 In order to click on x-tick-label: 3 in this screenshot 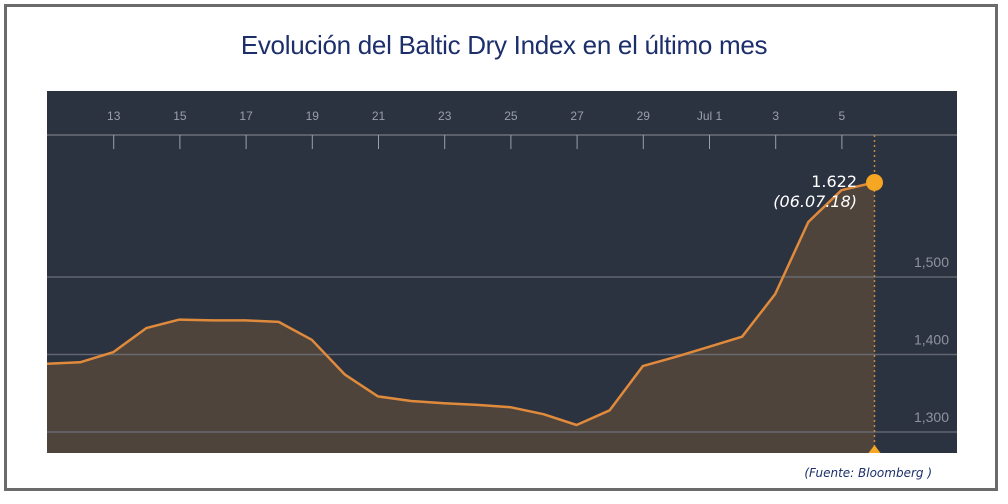, I will do `click(775, 116)`.